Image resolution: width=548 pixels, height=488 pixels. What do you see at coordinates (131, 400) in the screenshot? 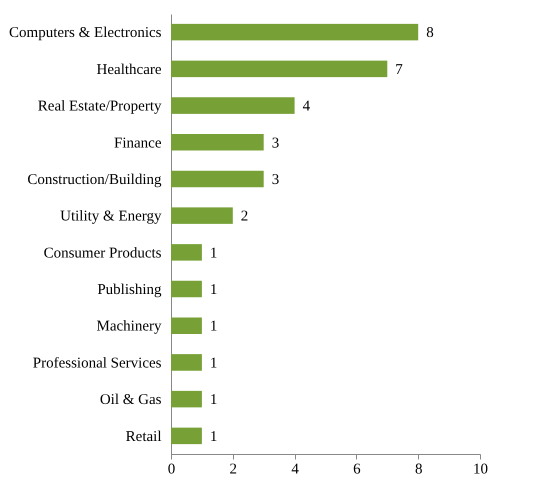
I see `y-tick-label: Oil & Gas` at bounding box center [131, 400].